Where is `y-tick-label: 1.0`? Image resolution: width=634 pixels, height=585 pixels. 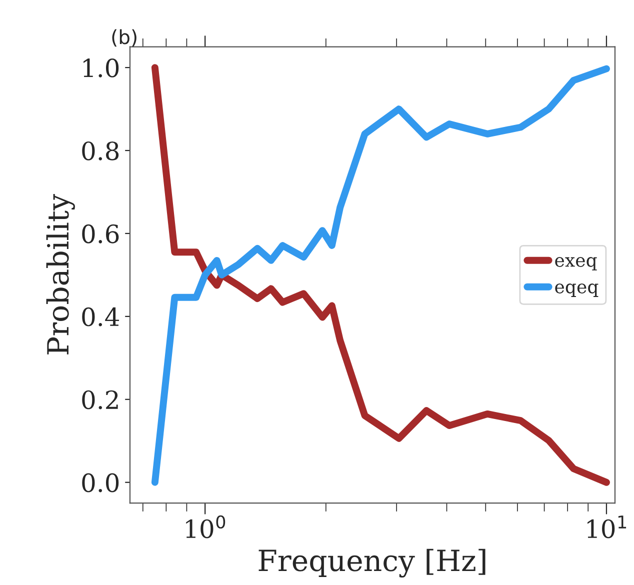
y-tick-label: 1.0 is located at coordinates (101, 68).